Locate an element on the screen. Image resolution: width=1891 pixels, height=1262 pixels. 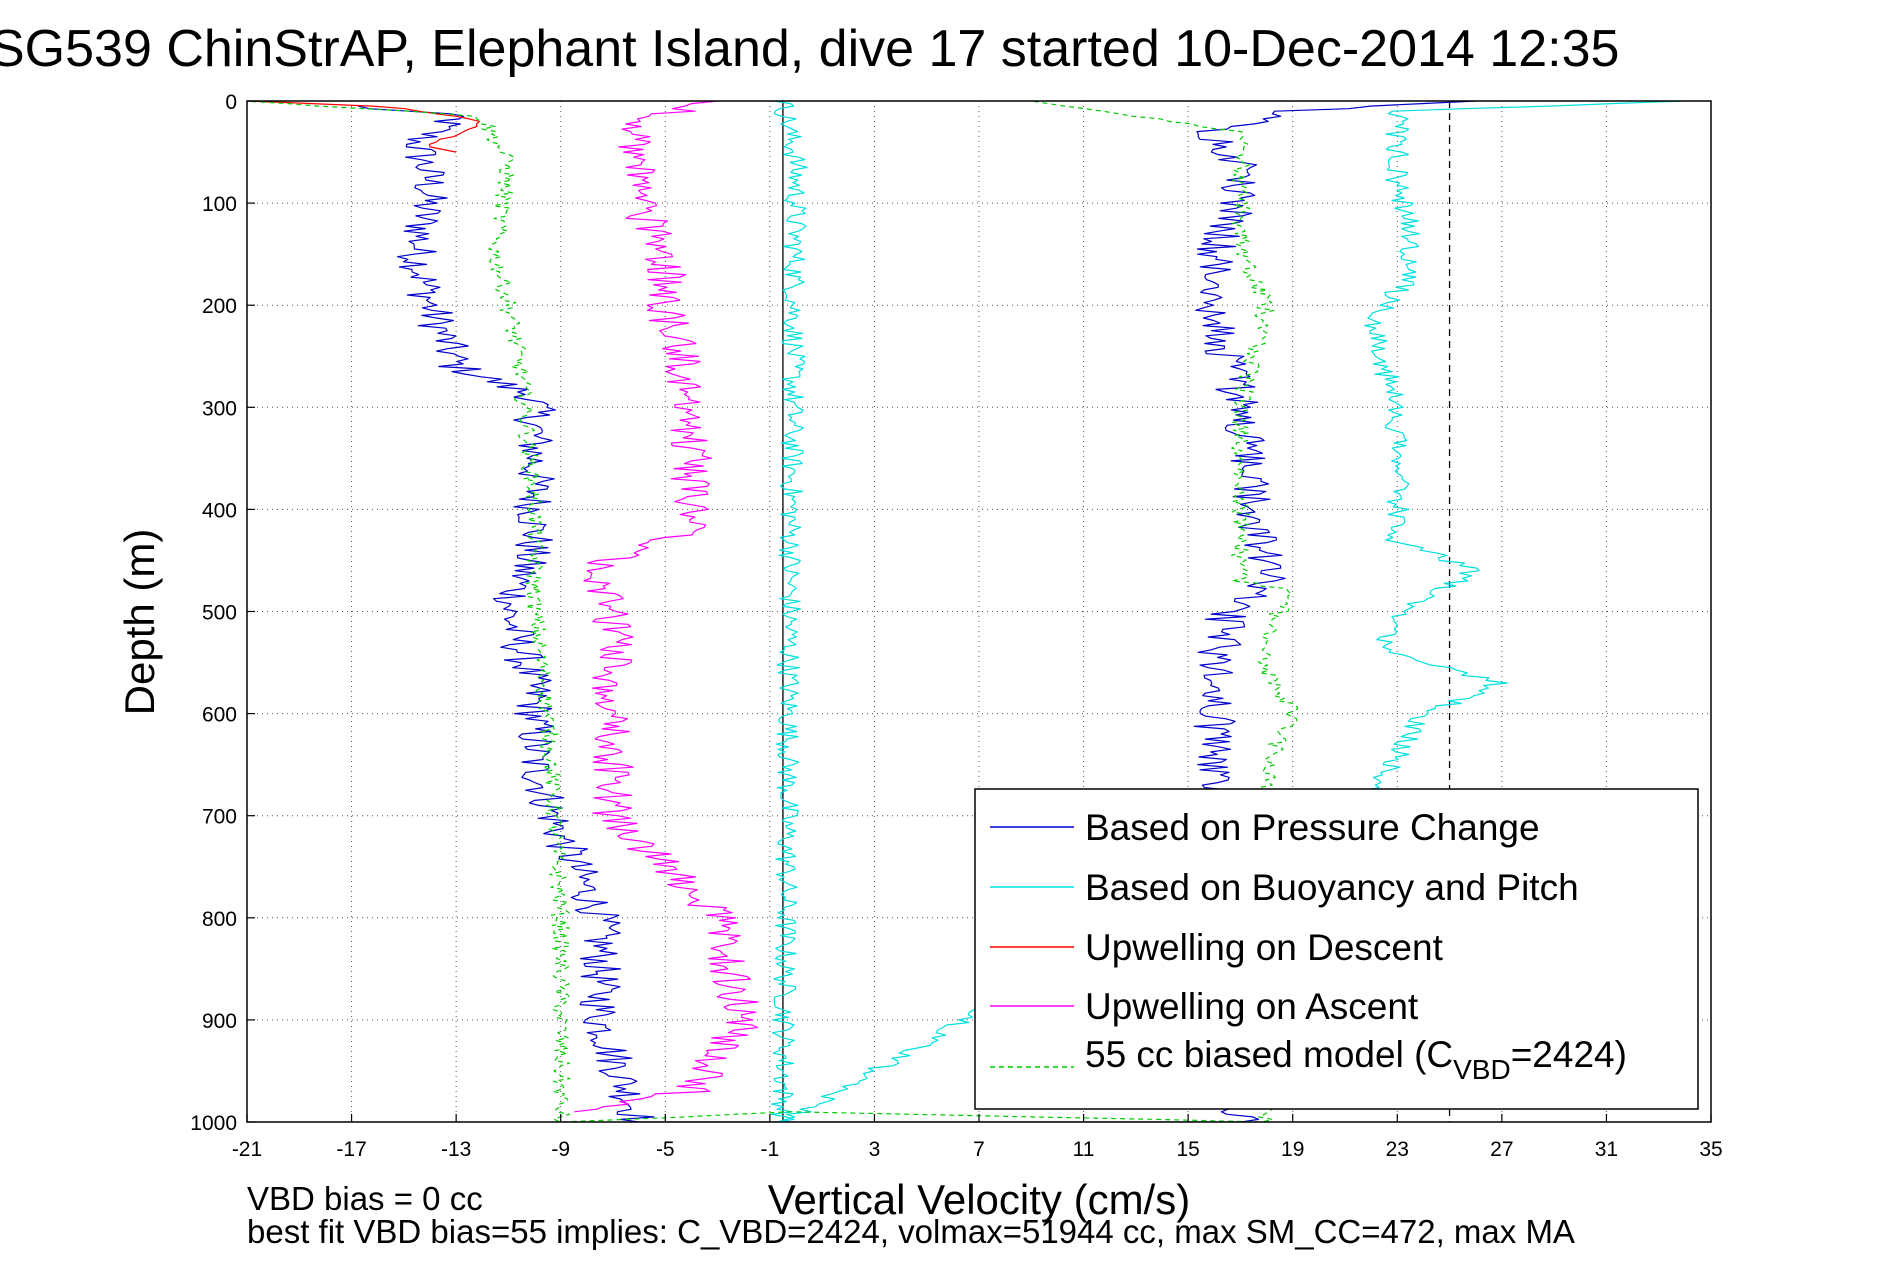
legend-label-model: 55 cc biased model (CVBD=2424) is located at coordinates (1356, 1059).